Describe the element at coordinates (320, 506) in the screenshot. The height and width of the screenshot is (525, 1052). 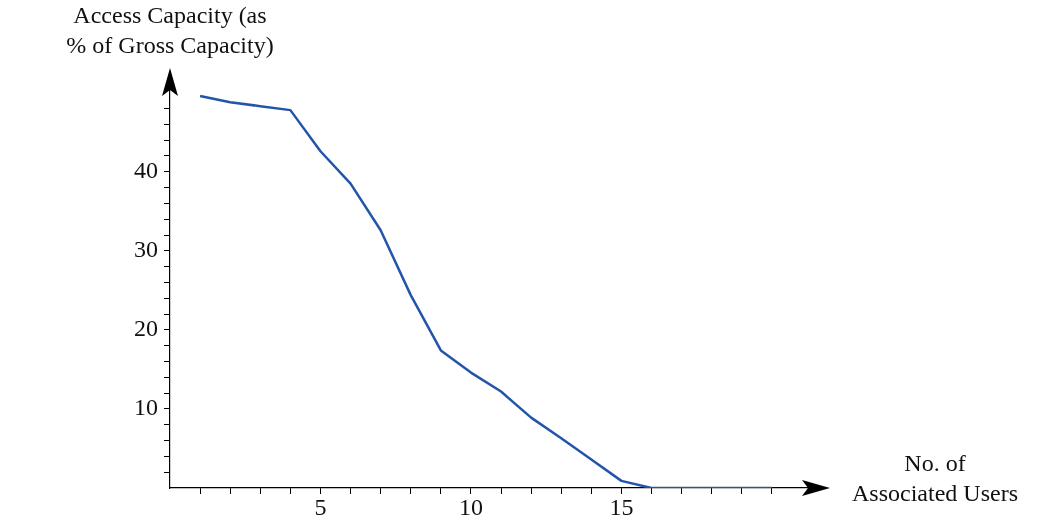
I see `x-tick-label: 5` at that location.